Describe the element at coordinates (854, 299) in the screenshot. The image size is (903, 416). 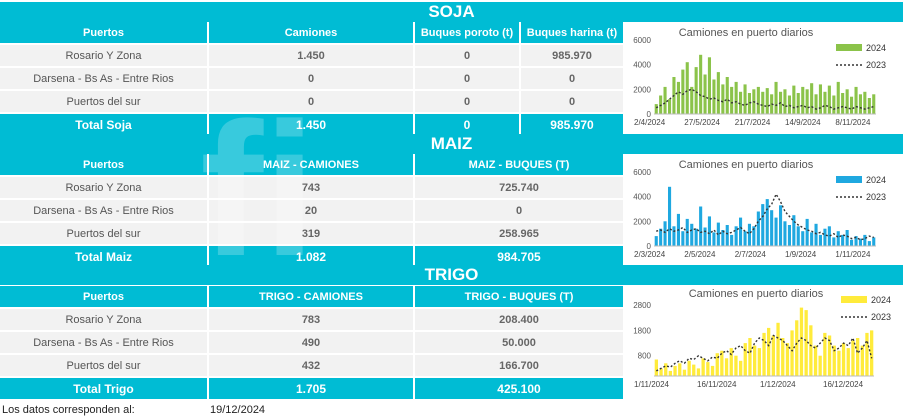
I see `legend-swatch-2024` at that location.